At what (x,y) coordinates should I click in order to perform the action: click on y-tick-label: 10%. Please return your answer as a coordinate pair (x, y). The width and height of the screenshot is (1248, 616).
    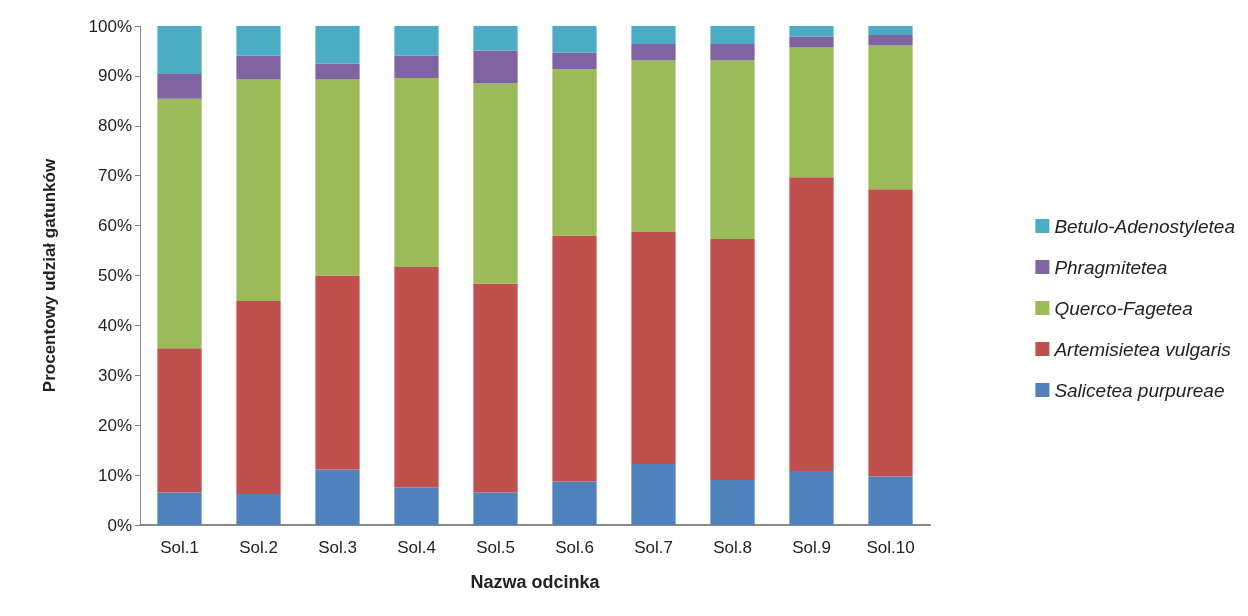
    Looking at the image, I should click on (114, 475).